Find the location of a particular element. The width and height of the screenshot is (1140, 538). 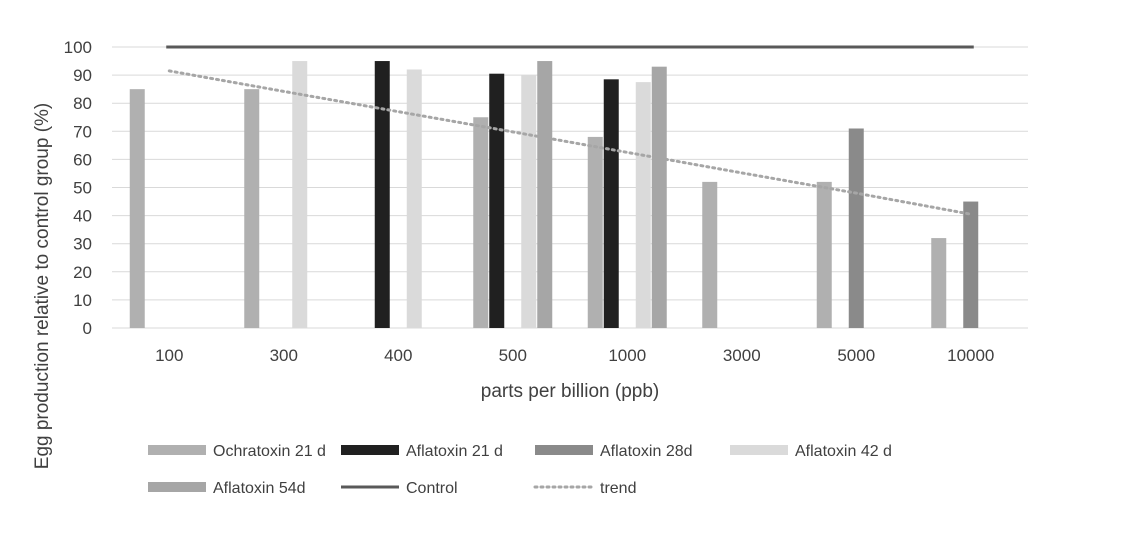

x-tick-label: 5000 is located at coordinates (856, 355).